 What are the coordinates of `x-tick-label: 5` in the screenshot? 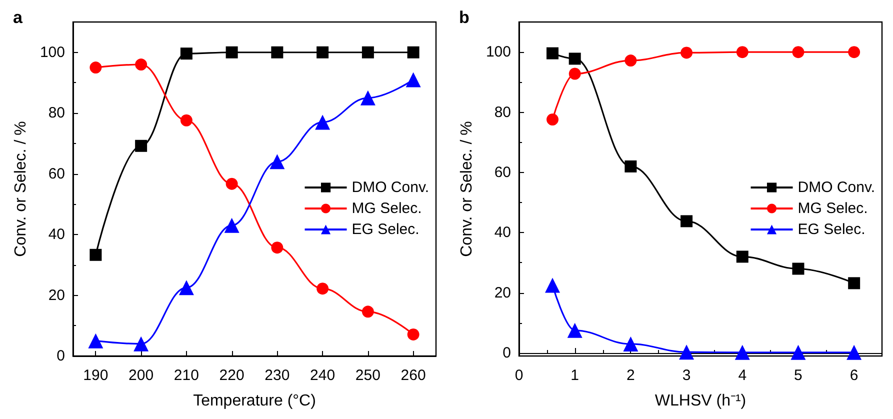 It's located at (798, 375).